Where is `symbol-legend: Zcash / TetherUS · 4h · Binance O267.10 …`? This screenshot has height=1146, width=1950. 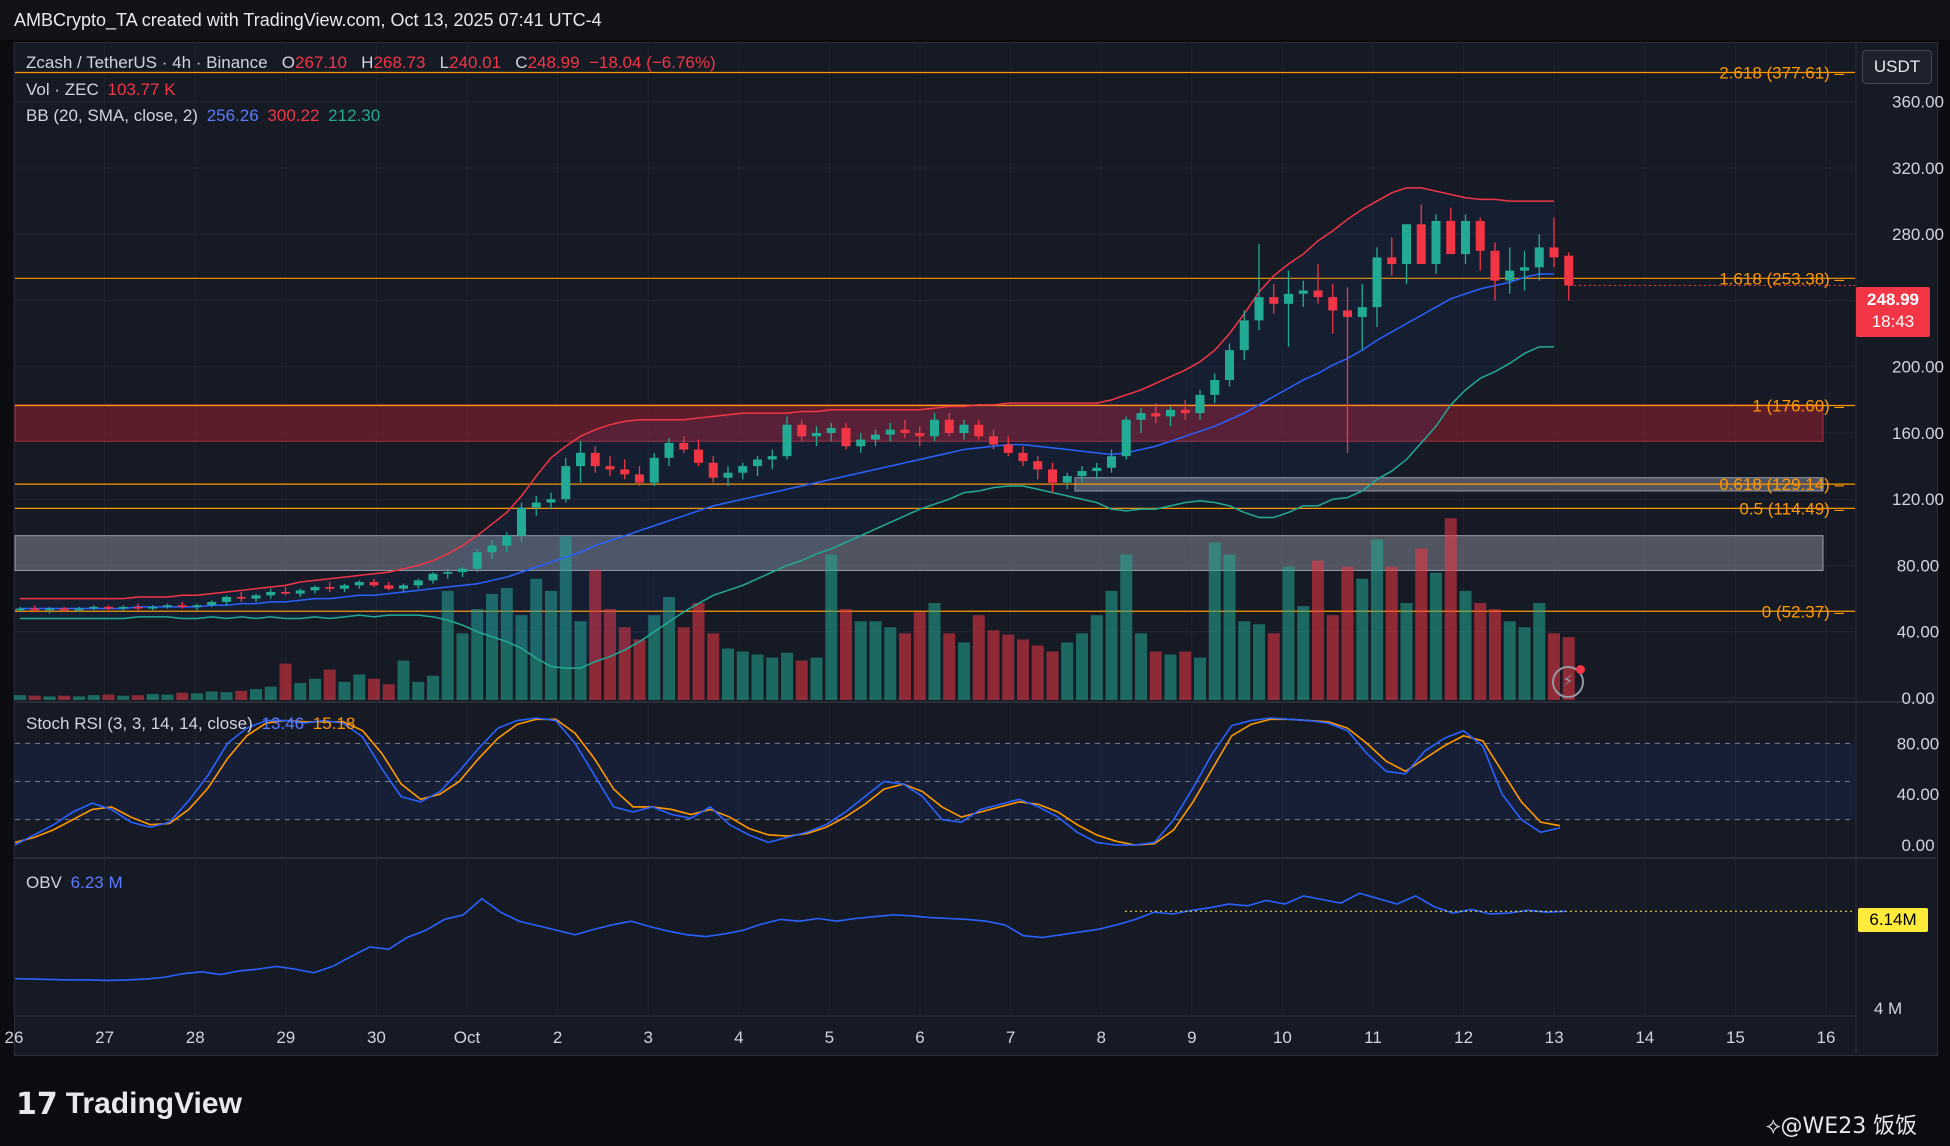 symbol-legend: Zcash / TetherUS · 4h · Binance O267.10 … is located at coordinates (371, 63).